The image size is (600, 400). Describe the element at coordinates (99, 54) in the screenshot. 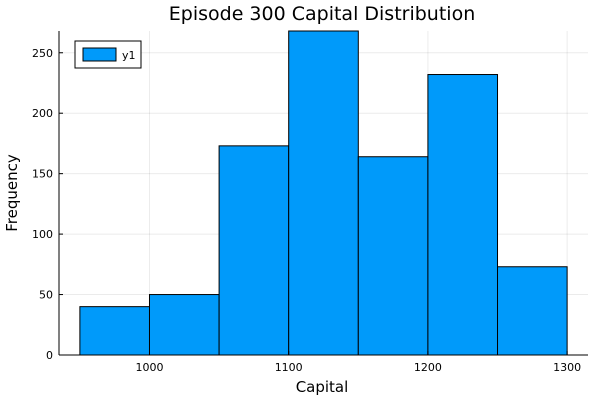

I see `legend-swatch` at that location.